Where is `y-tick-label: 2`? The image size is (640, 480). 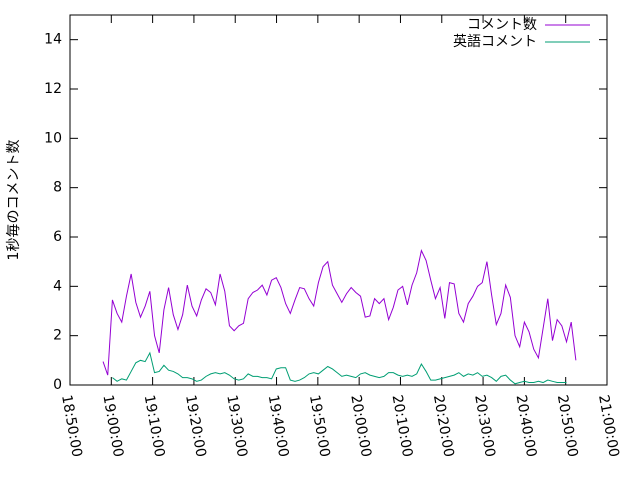 y-tick-label: 2 is located at coordinates (57, 336).